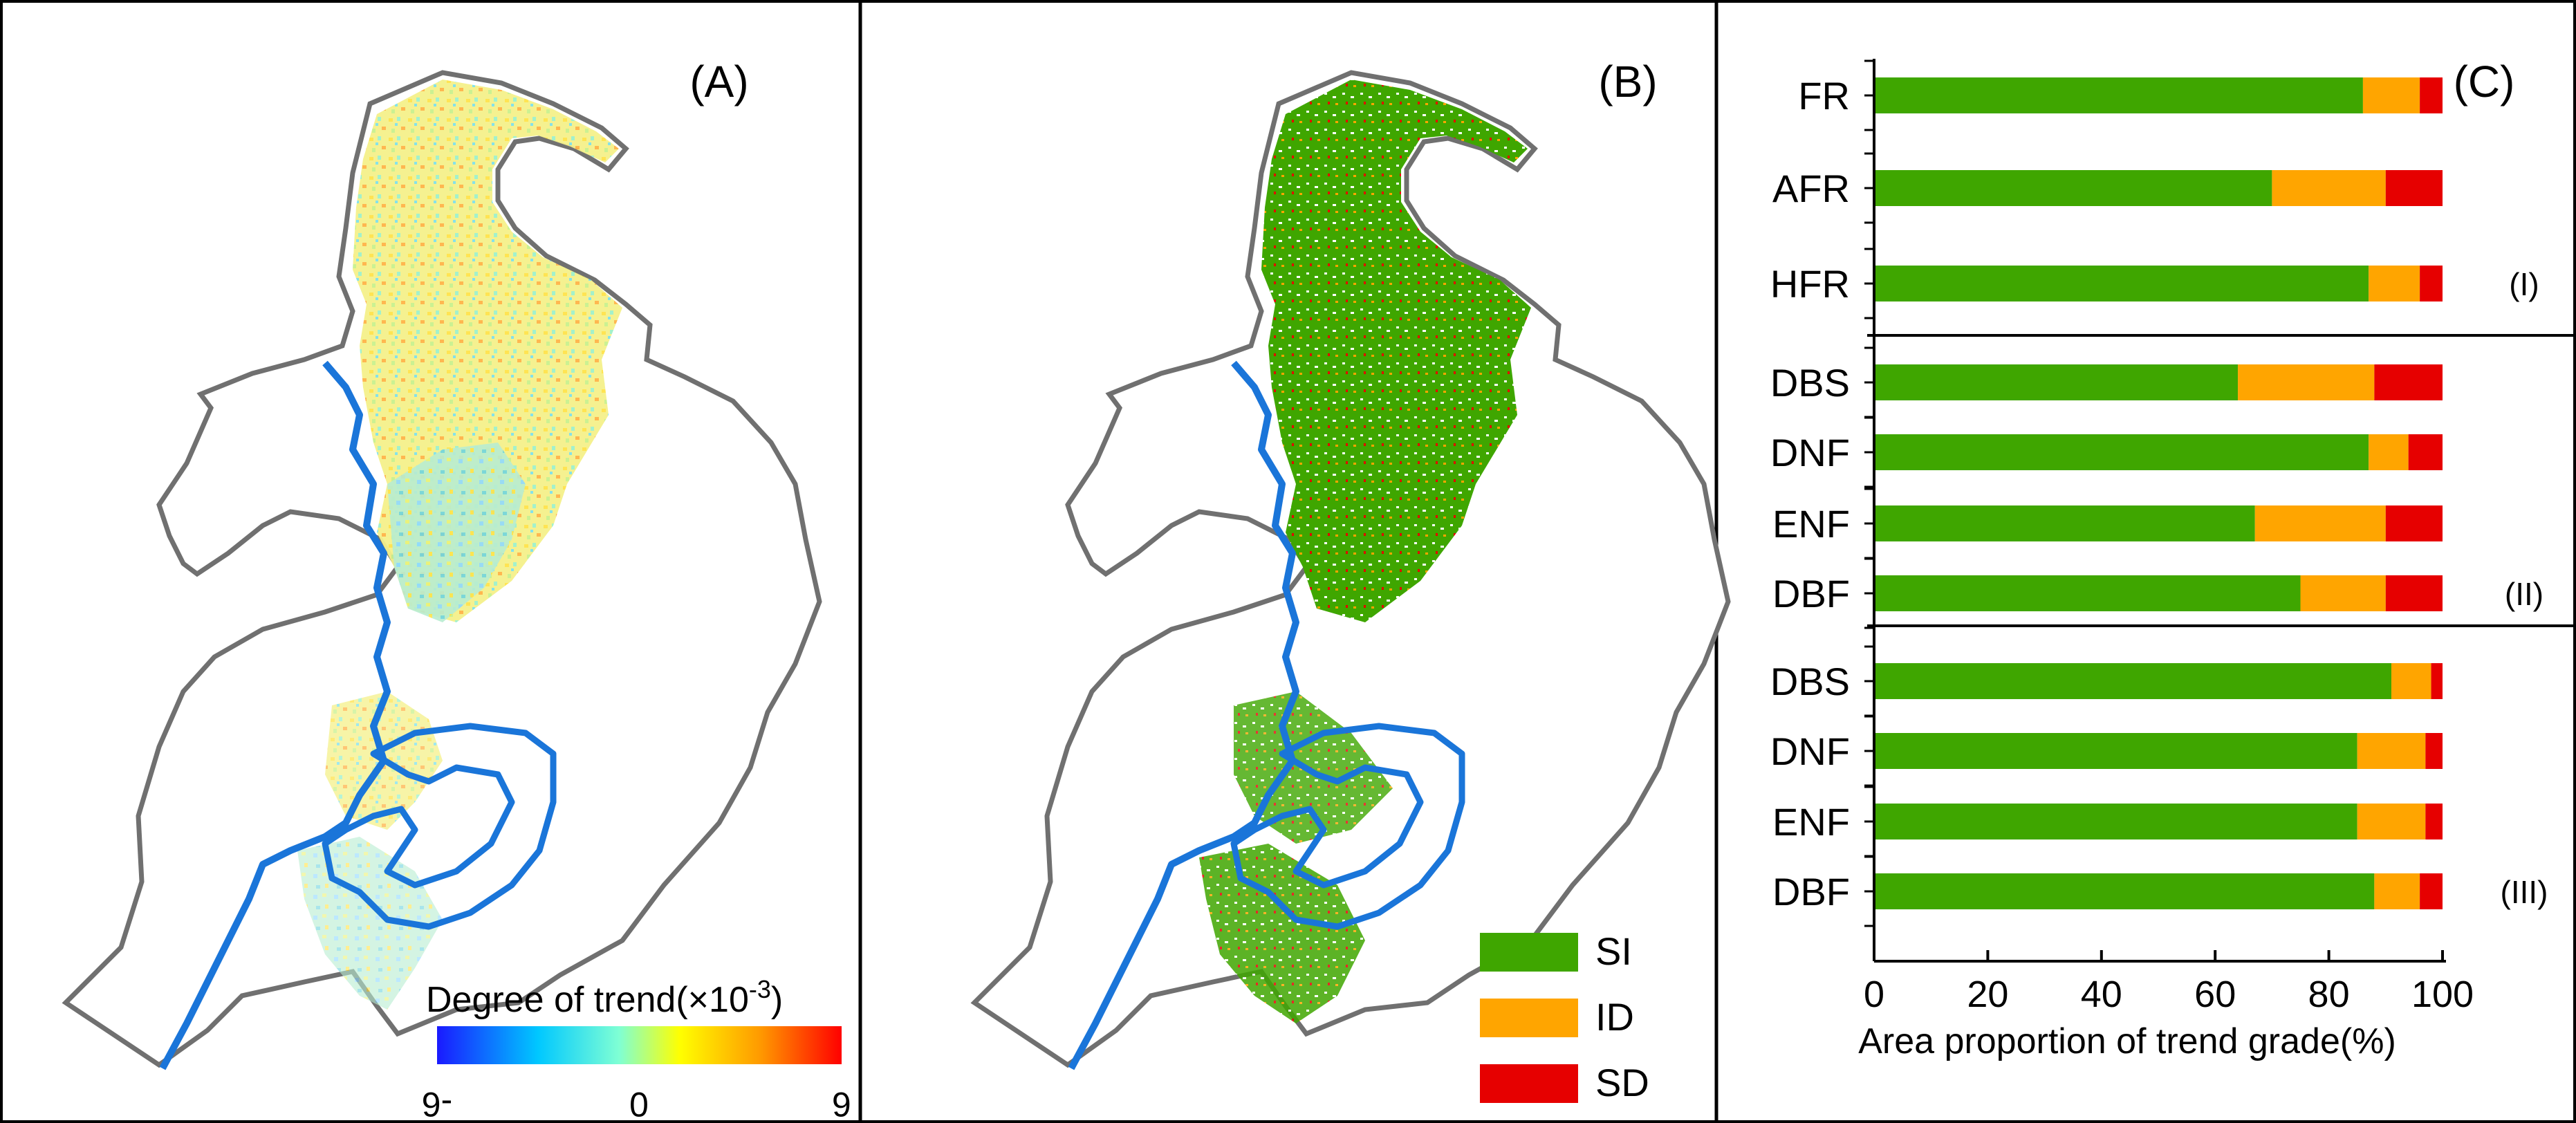 The height and width of the screenshot is (1123, 2576). What do you see at coordinates (639, 1104) in the screenshot?
I see `colorbar-tick-zero: 0` at bounding box center [639, 1104].